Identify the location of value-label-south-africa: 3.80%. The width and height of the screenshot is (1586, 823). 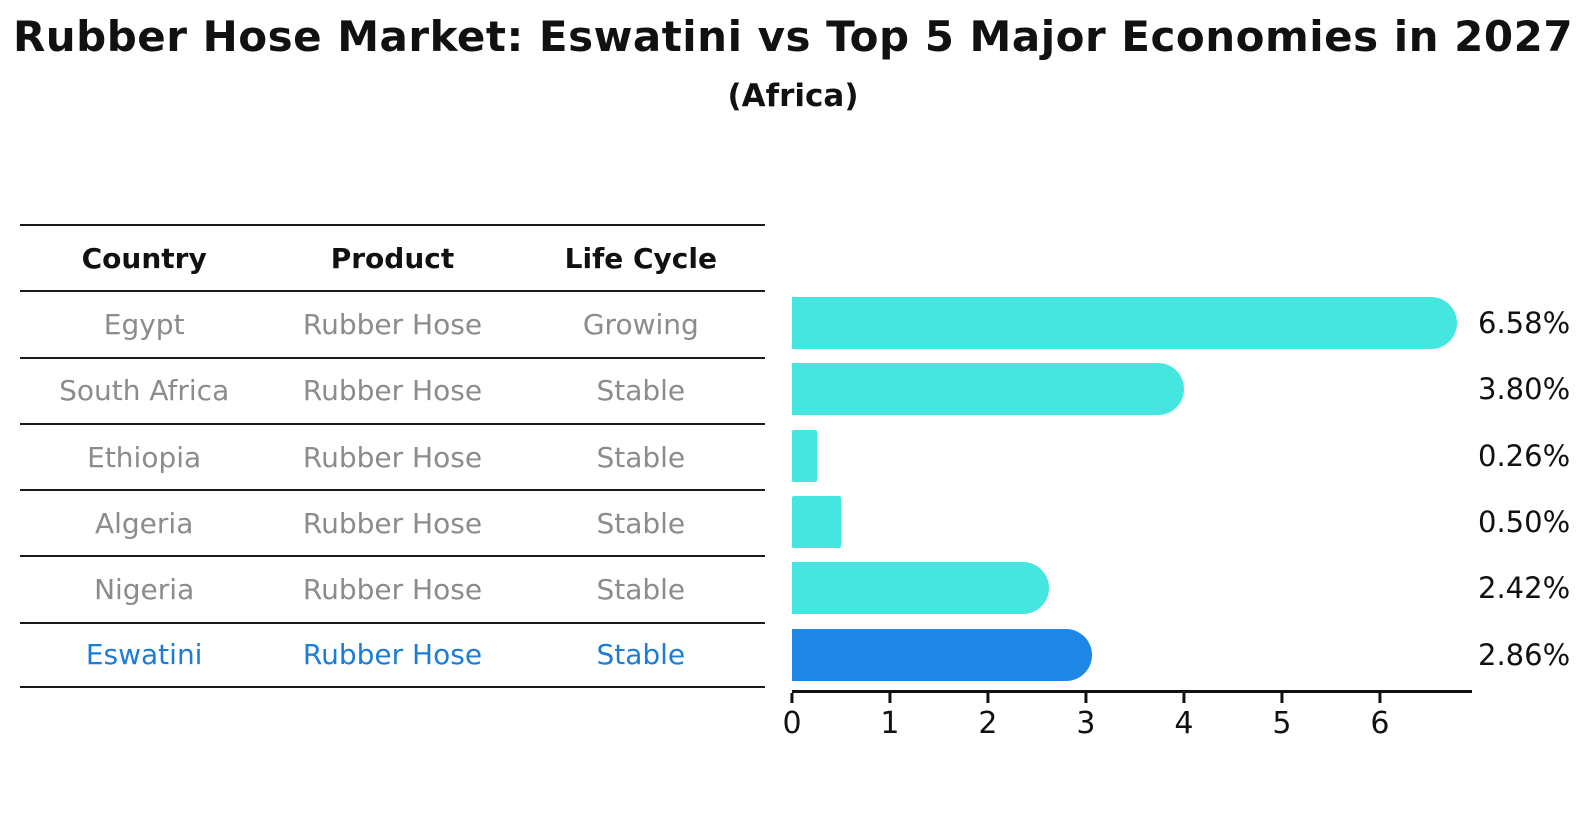
(1524, 389).